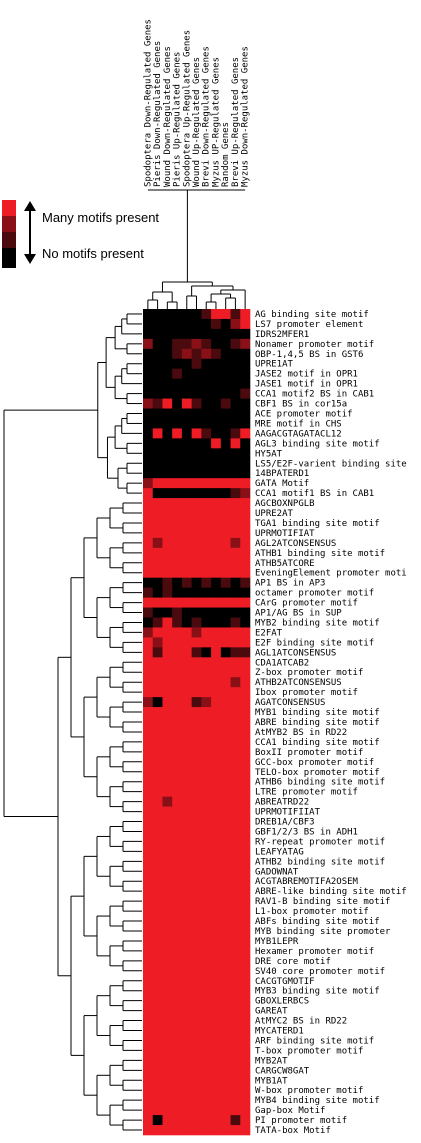 The image size is (421, 1143). Describe the element at coordinates (168, 116) in the screenshot. I see `column-label: Wound Down-Regulated Genes` at that location.